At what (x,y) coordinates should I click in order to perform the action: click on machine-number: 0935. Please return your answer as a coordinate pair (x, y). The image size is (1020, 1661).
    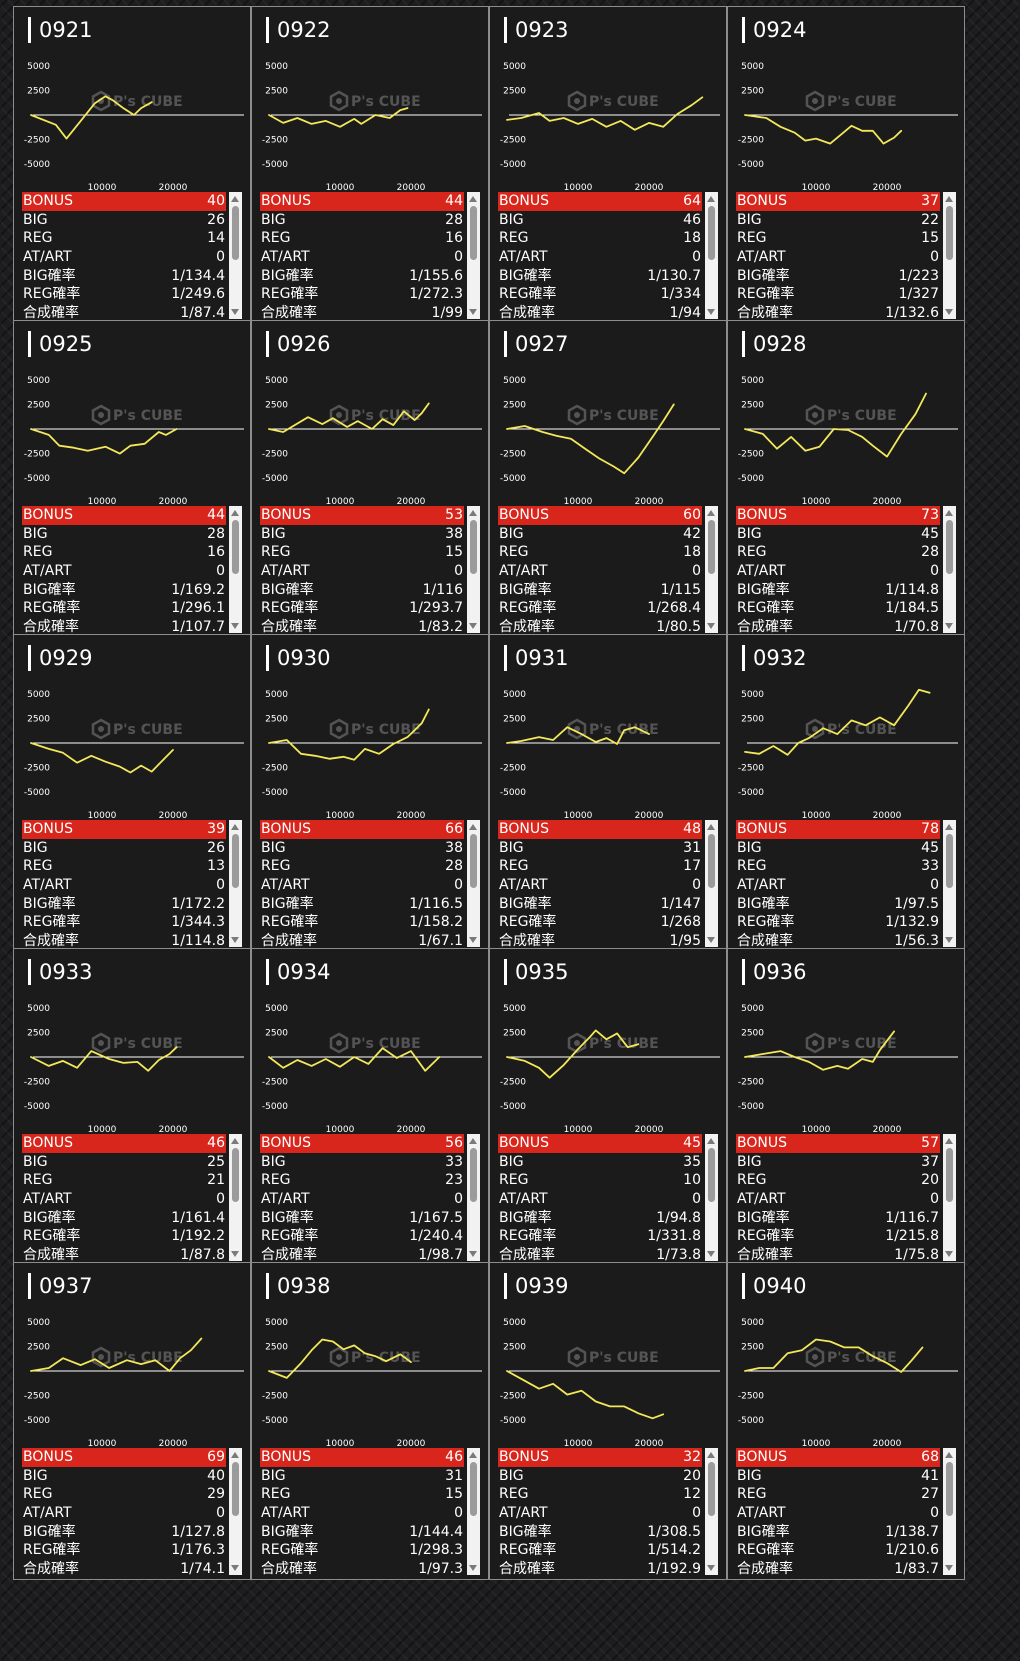
    Looking at the image, I should click on (536, 972).